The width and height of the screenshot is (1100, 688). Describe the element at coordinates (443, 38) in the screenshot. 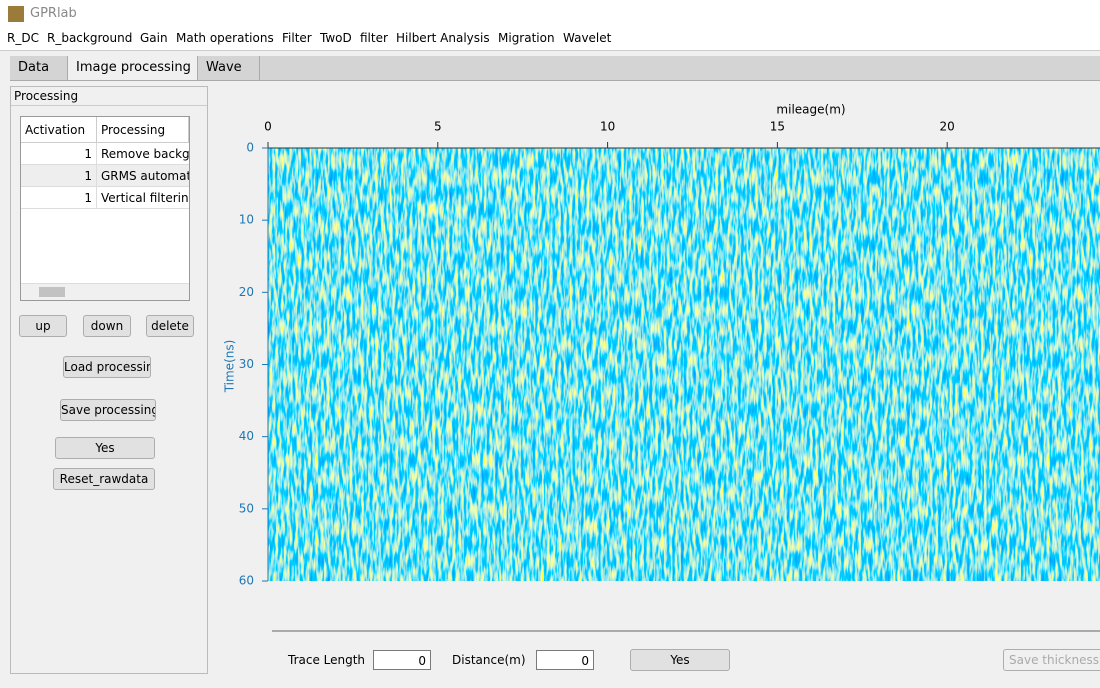

I see `menu-item: Hilbert Analysis` at that location.